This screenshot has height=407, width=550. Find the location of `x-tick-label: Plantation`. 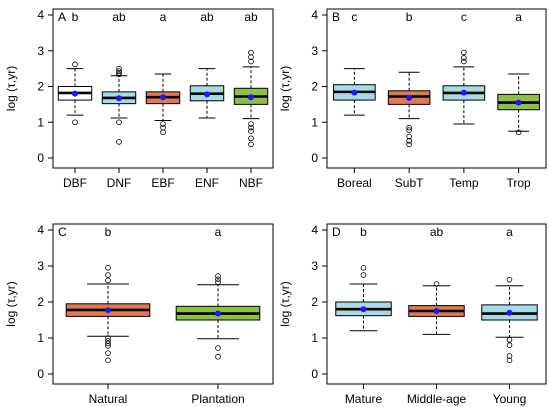

x-tick-label: Plantation is located at coordinates (217, 399).